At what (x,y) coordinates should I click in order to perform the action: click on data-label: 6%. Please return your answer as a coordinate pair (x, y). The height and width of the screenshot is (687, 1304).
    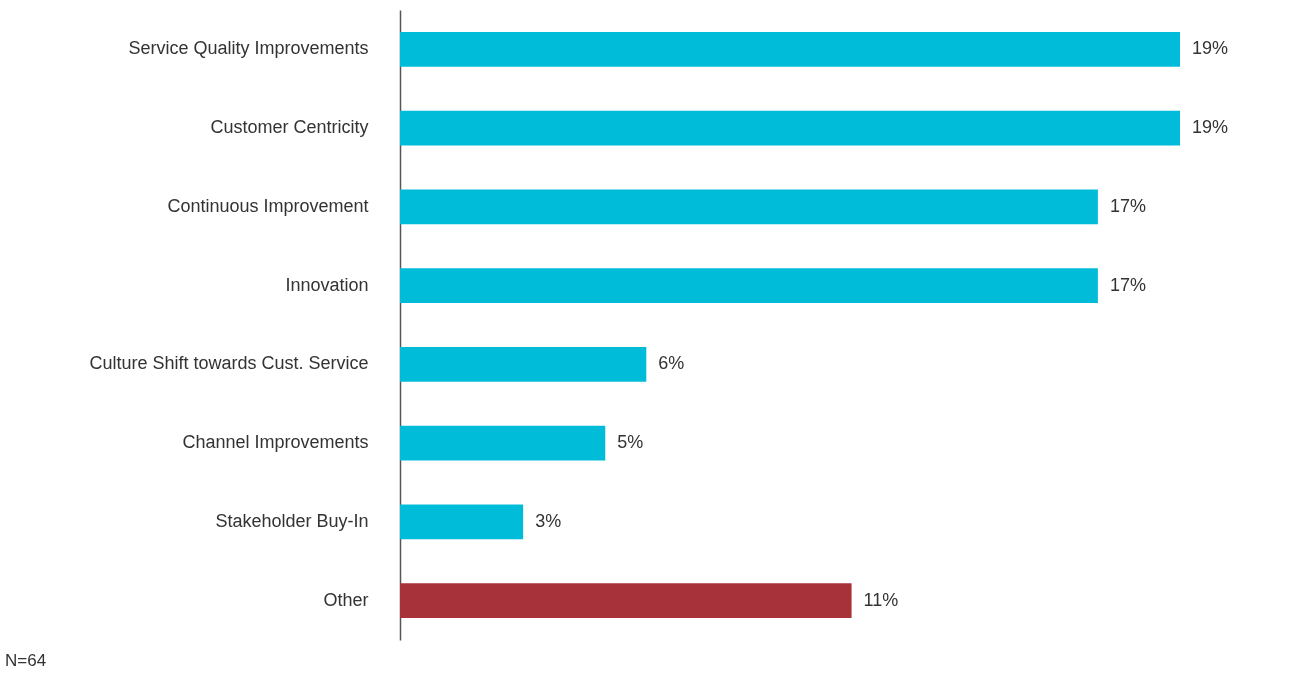
    Looking at the image, I should click on (671, 363).